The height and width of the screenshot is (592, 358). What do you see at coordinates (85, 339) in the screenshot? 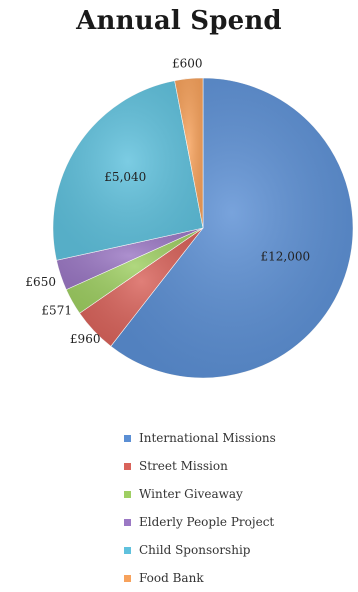
I see `data-label-street-mission: £960` at bounding box center [85, 339].